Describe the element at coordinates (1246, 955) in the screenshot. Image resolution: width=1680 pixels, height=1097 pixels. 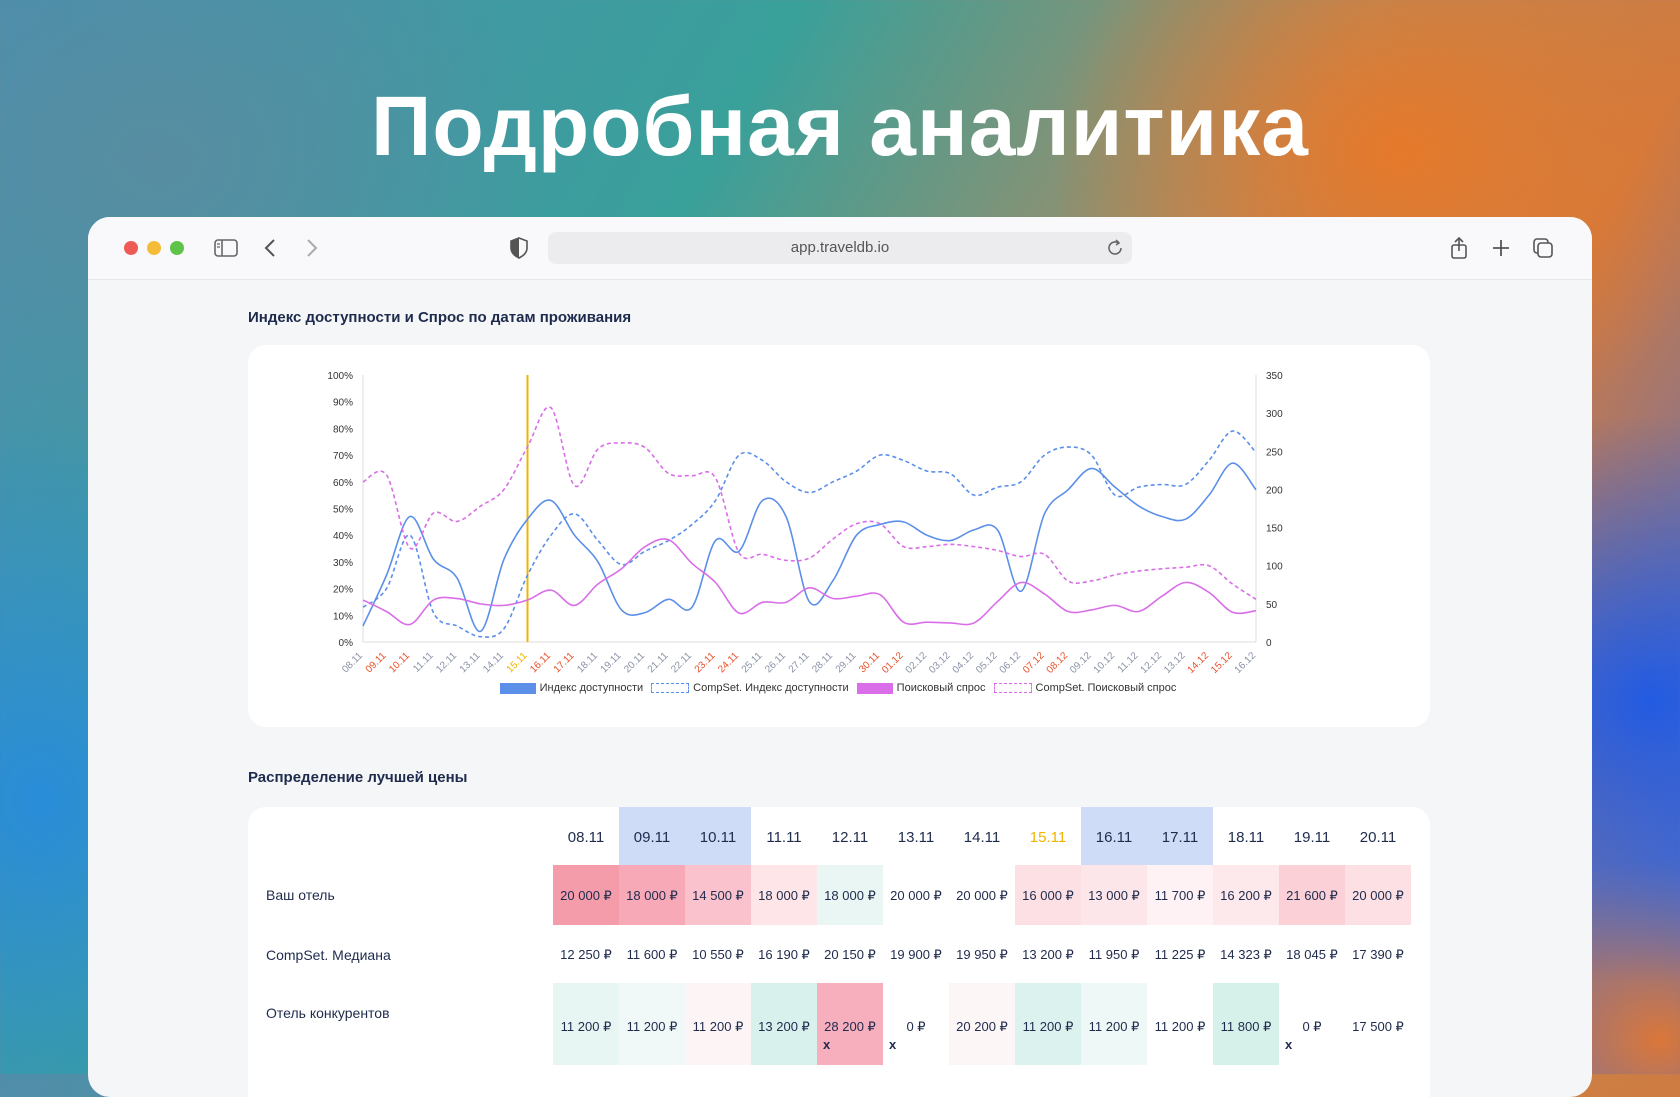
I see `price-cell: 14 323 ₽` at that location.